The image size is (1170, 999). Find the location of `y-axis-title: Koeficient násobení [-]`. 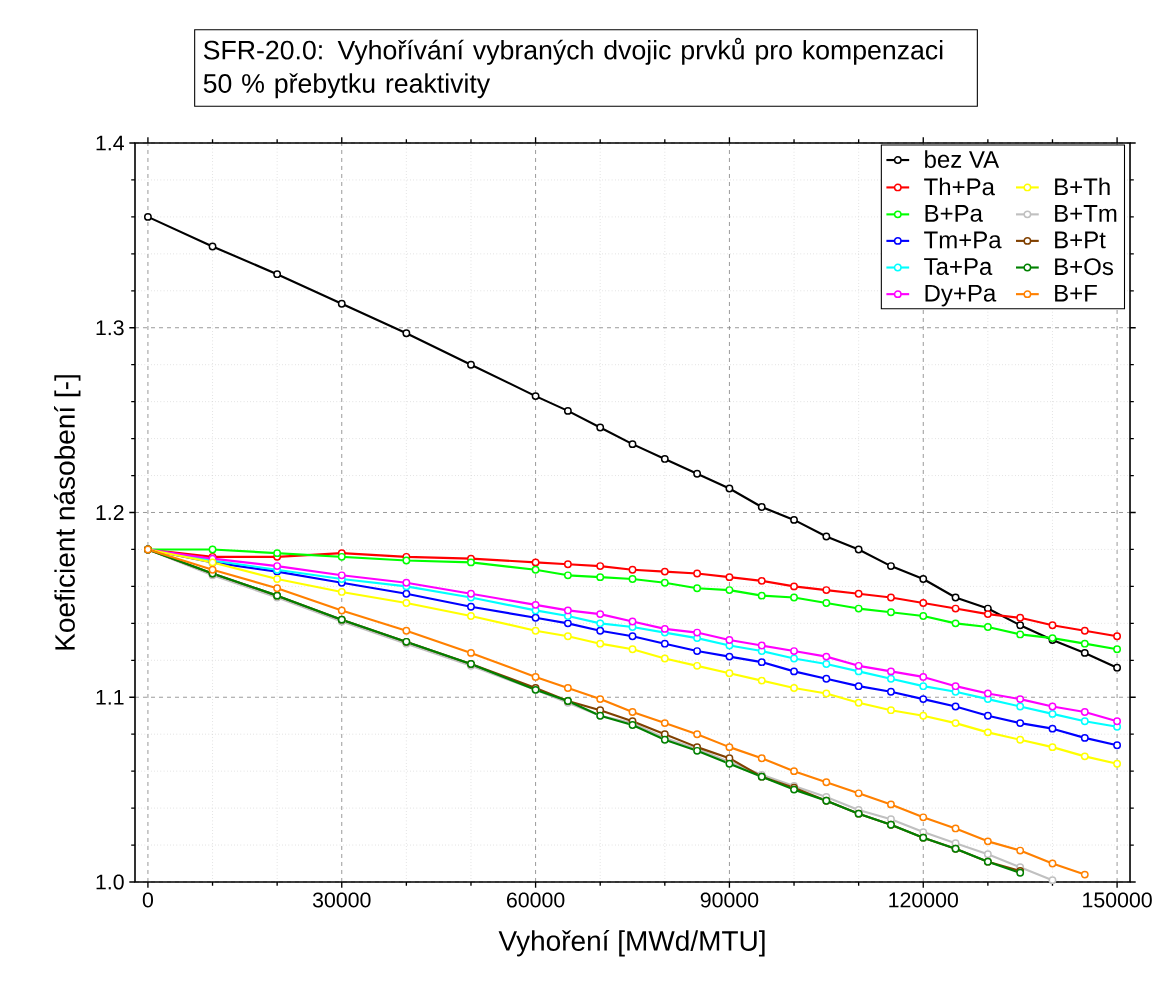

y-axis-title: Koeficient násobení [-] is located at coordinates (67, 512).